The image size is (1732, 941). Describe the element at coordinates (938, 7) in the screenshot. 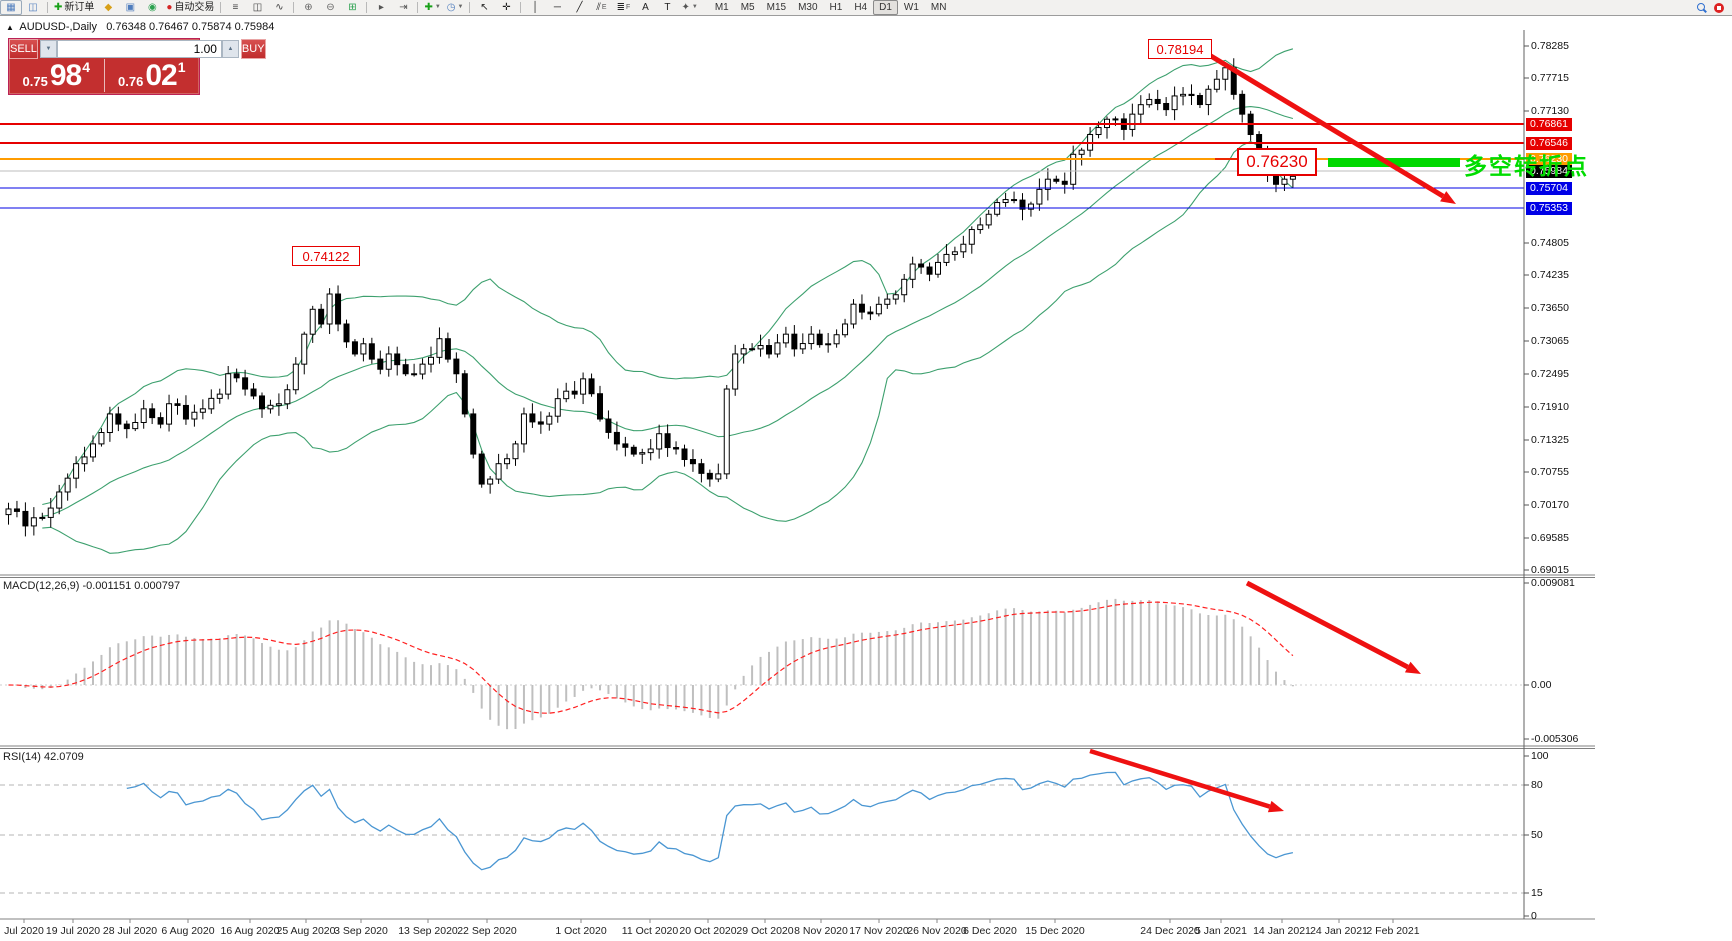

I see `timeframe-mn: MN` at that location.